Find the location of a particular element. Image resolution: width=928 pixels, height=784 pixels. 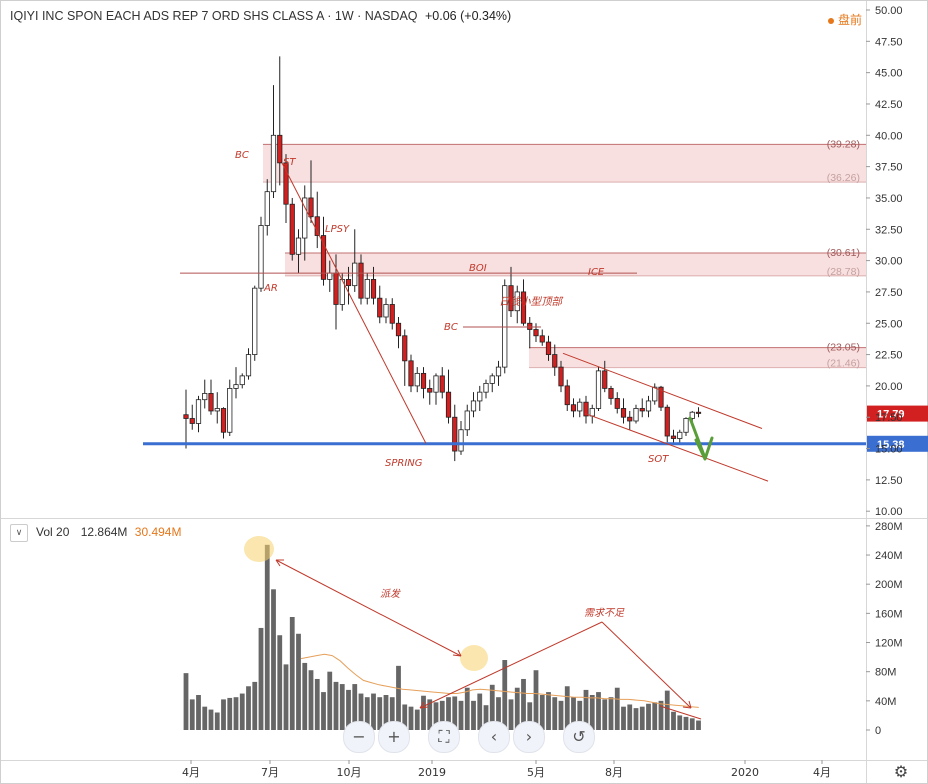

zone-bottom-label: (36.26) is located at coordinates (843, 178).